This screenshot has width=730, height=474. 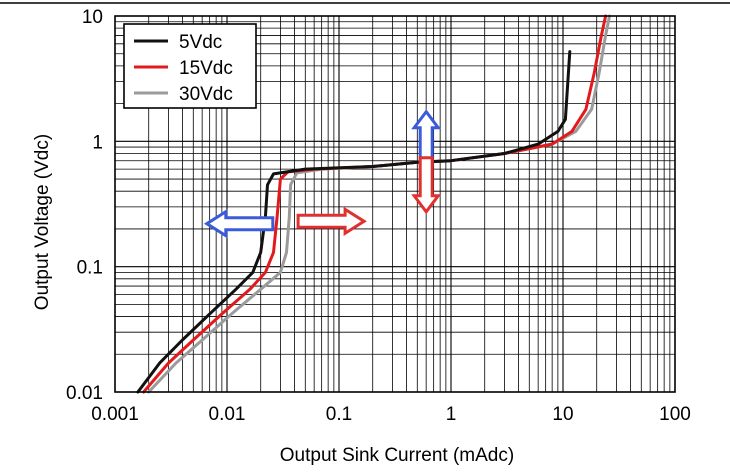 What do you see at coordinates (451, 414) in the screenshot?
I see `x-tick-label: 1` at bounding box center [451, 414].